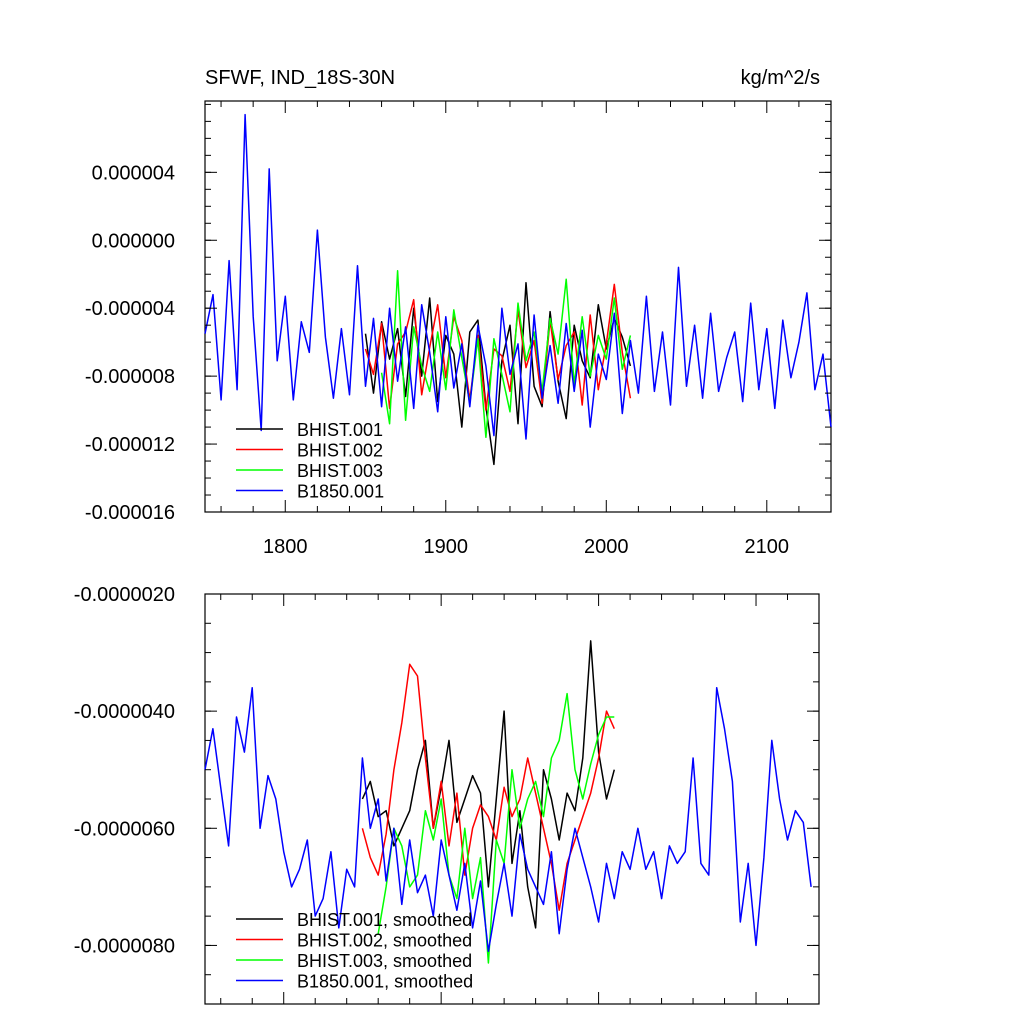 This screenshot has width=1024, height=1024. I want to click on y-tick-label: -0.000008, so click(130, 377).